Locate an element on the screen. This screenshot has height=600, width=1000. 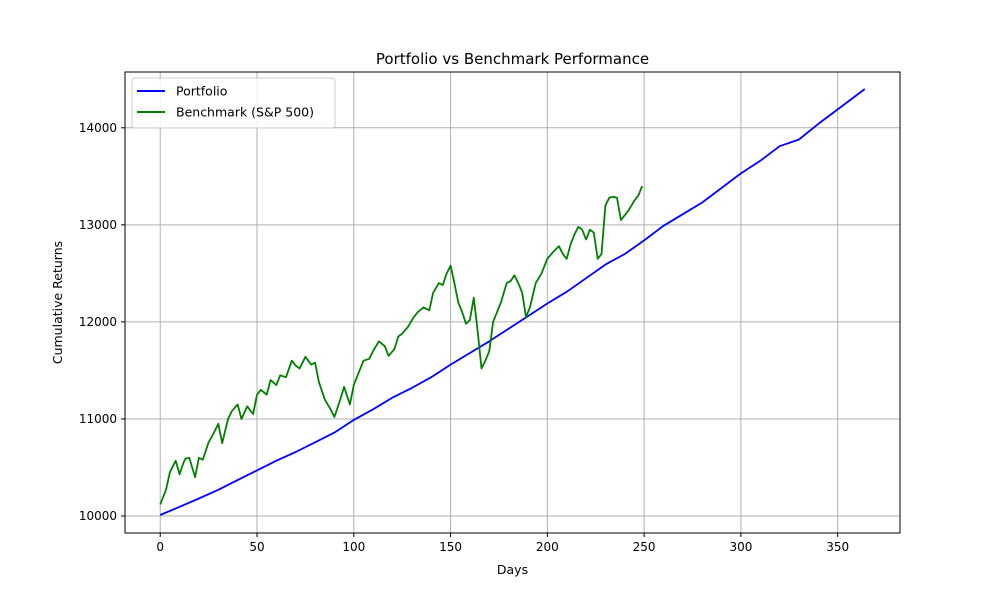
x-tick-label: 250 is located at coordinates (644, 547).